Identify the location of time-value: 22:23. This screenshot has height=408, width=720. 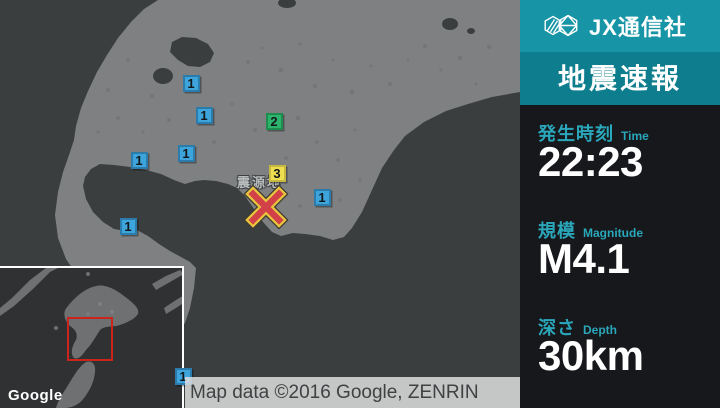
(590, 161).